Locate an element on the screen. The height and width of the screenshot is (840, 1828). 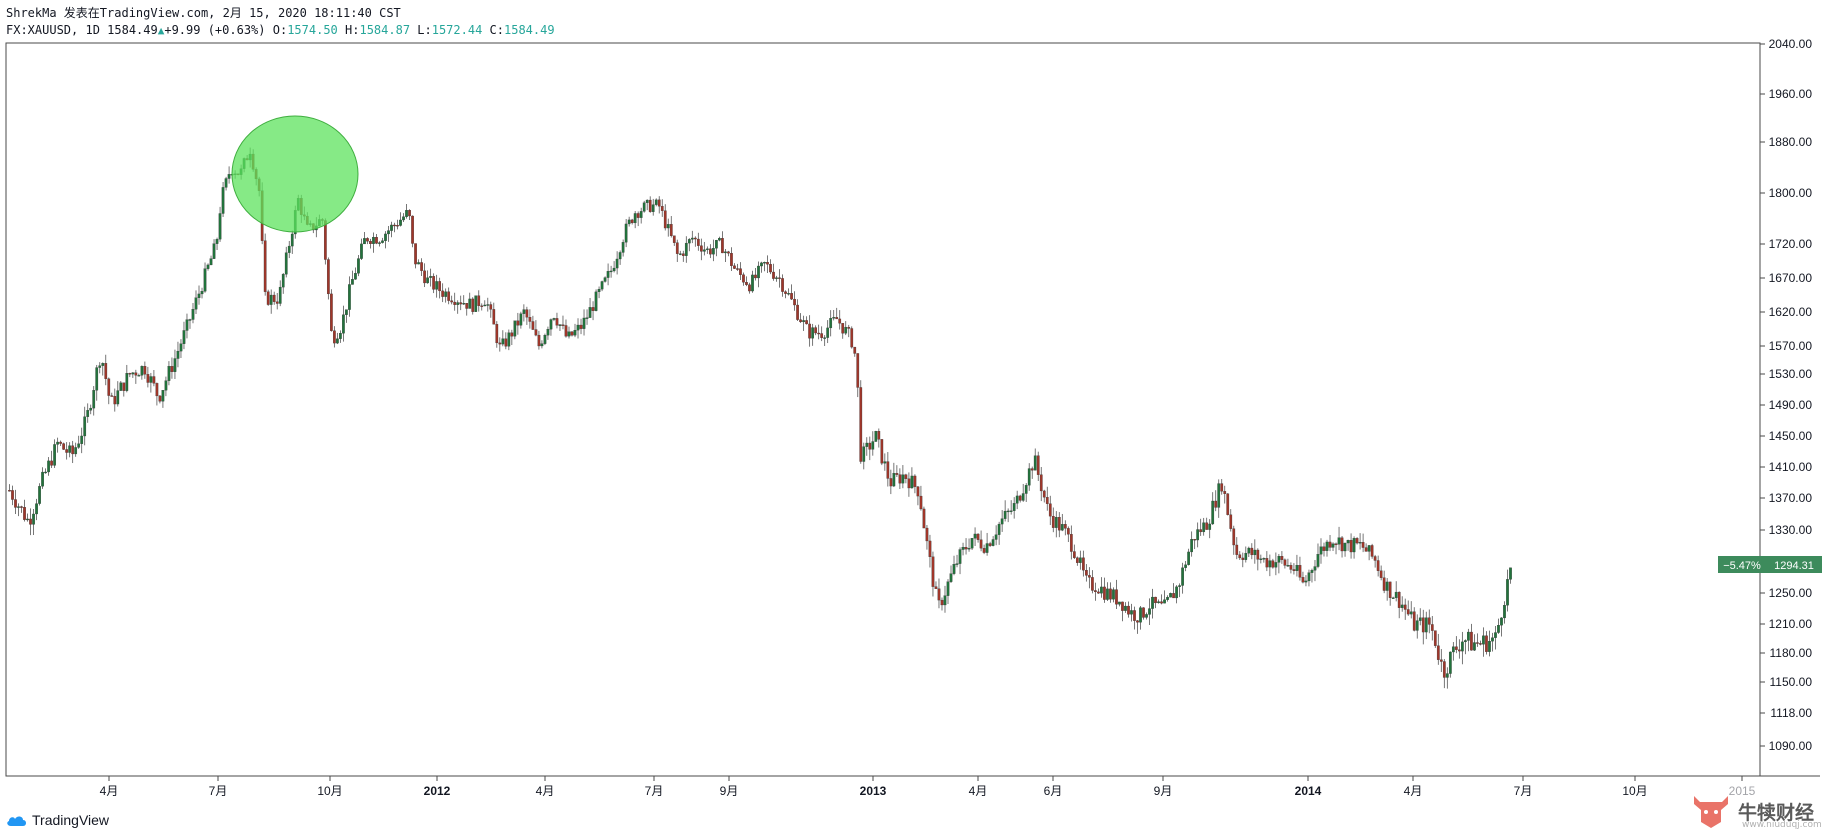
x-tick-label: 7月 is located at coordinates (1523, 791).